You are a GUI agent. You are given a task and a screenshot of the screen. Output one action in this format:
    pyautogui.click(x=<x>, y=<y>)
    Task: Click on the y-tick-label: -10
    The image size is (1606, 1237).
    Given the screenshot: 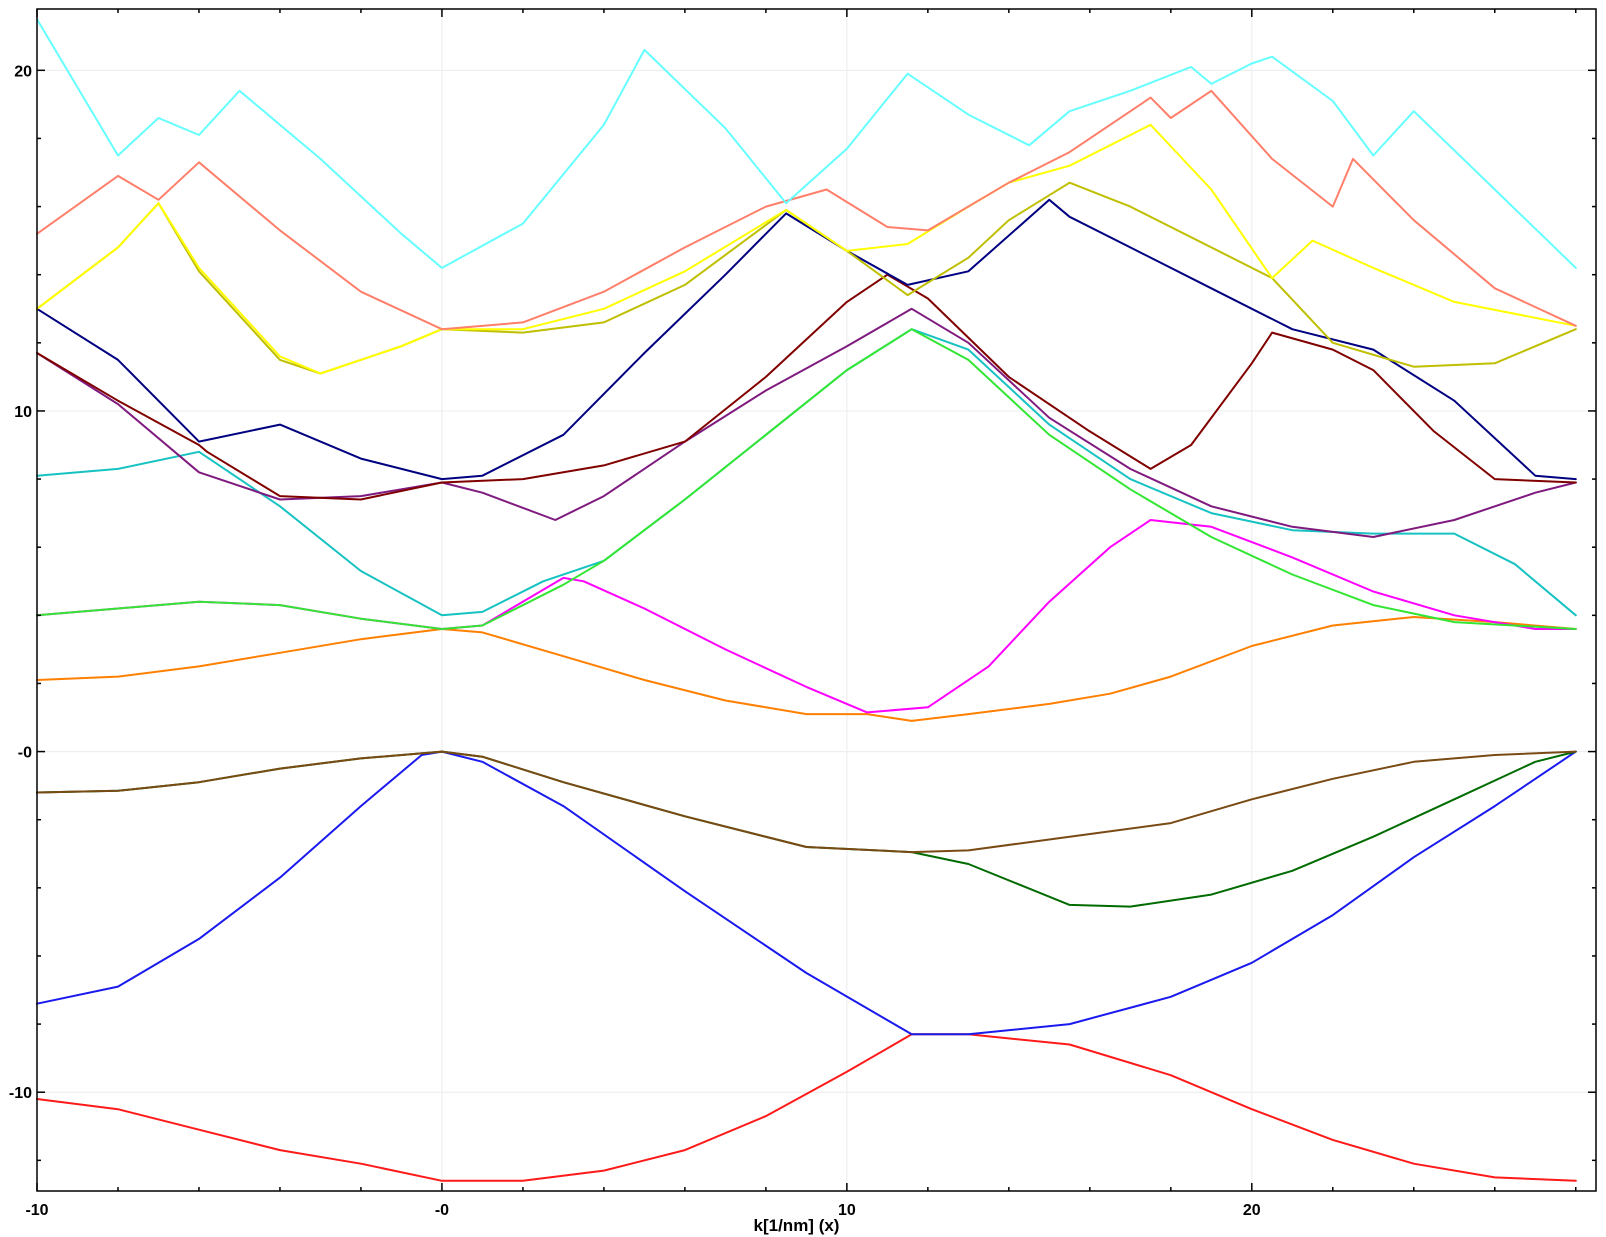 What is the action you would take?
    pyautogui.click(x=20, y=1093)
    